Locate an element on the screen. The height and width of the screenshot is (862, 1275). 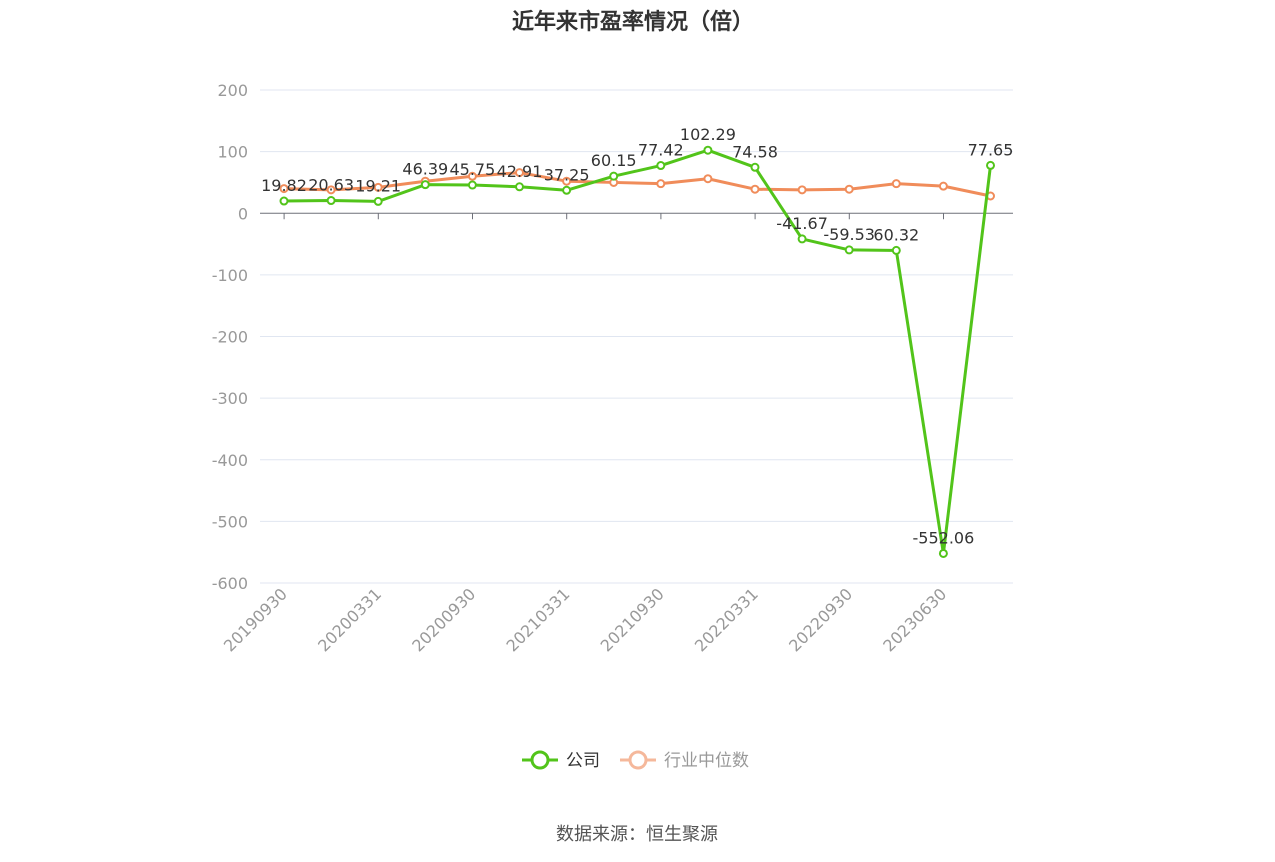
data-label: 19.82 is located at coordinates (284, 185).